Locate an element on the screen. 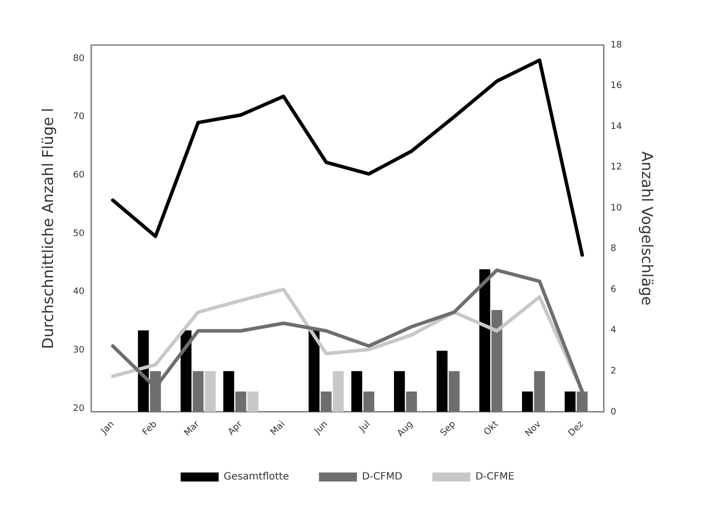 The width and height of the screenshot is (715, 512). x-tick-label: Jun is located at coordinates (321, 428).